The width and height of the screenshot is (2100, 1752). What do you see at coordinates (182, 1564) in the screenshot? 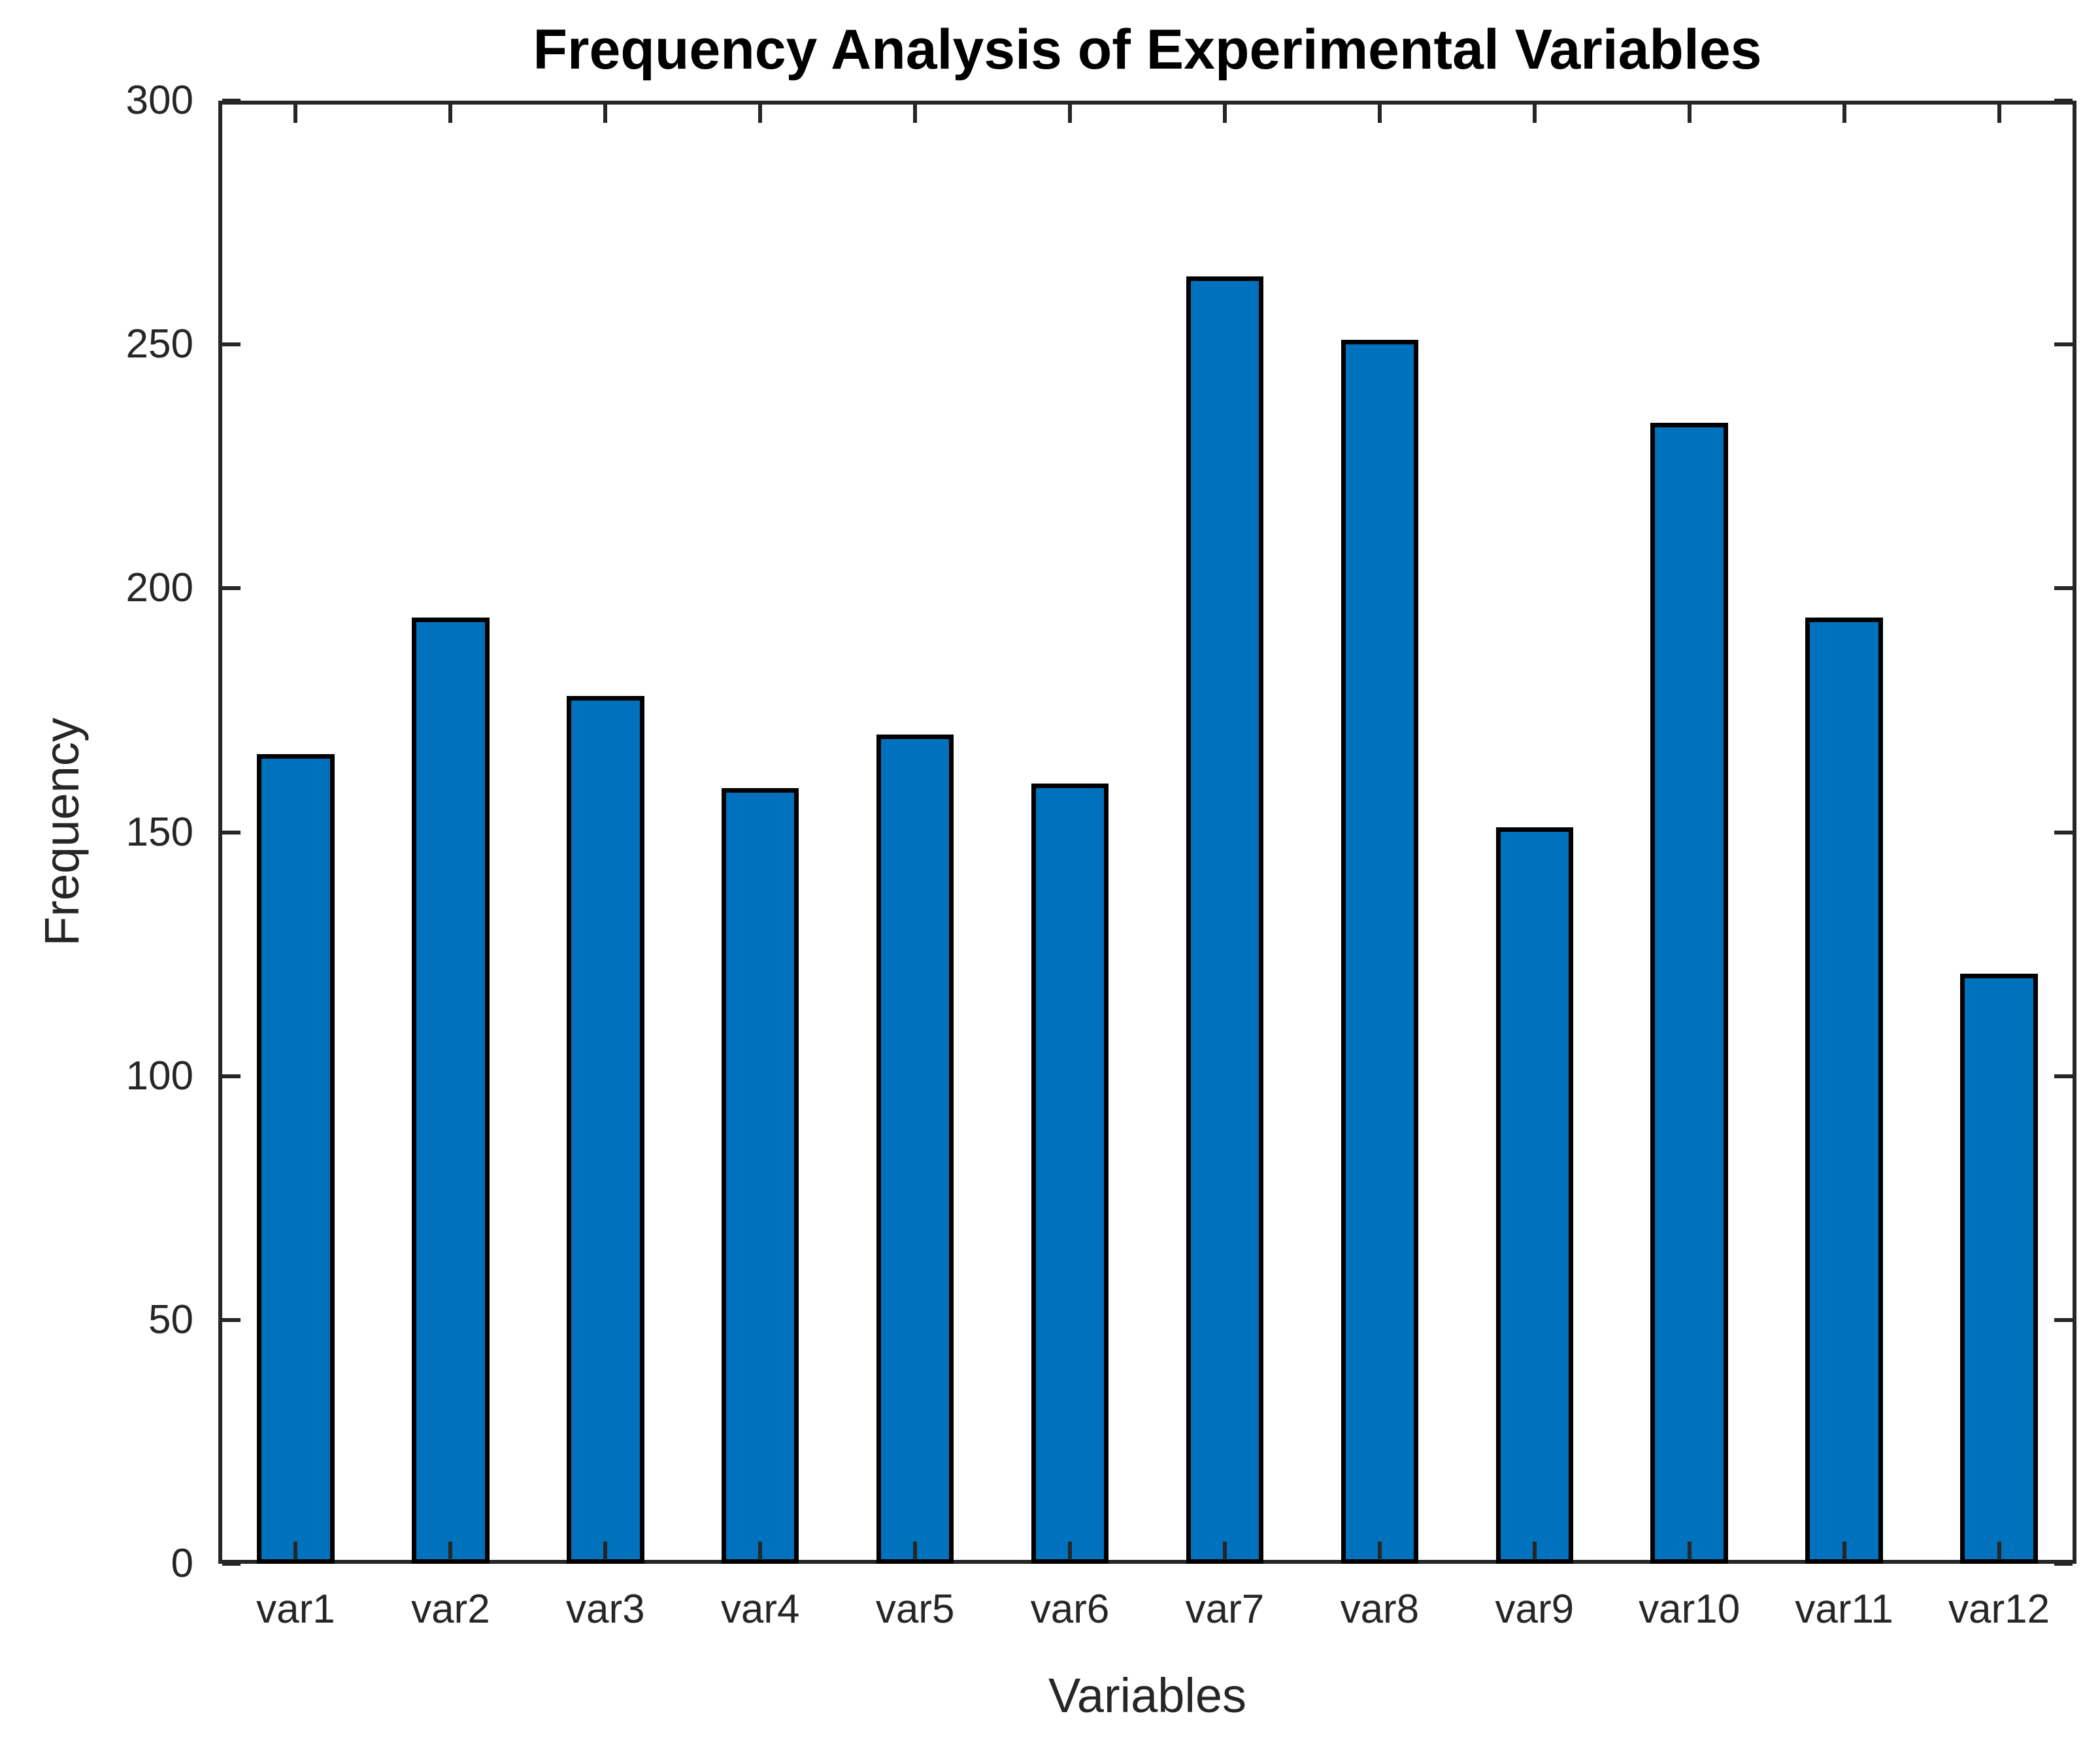
I see `y-tick-label: 0` at bounding box center [182, 1564].